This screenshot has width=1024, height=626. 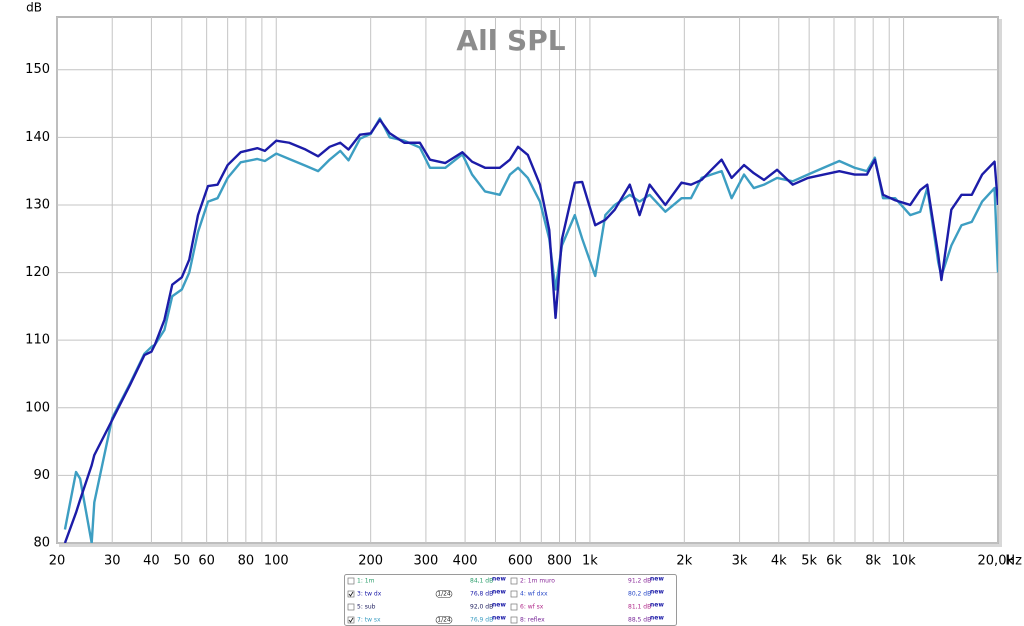 I want to click on legend-label: 7: tw sx, so click(x=369, y=620).